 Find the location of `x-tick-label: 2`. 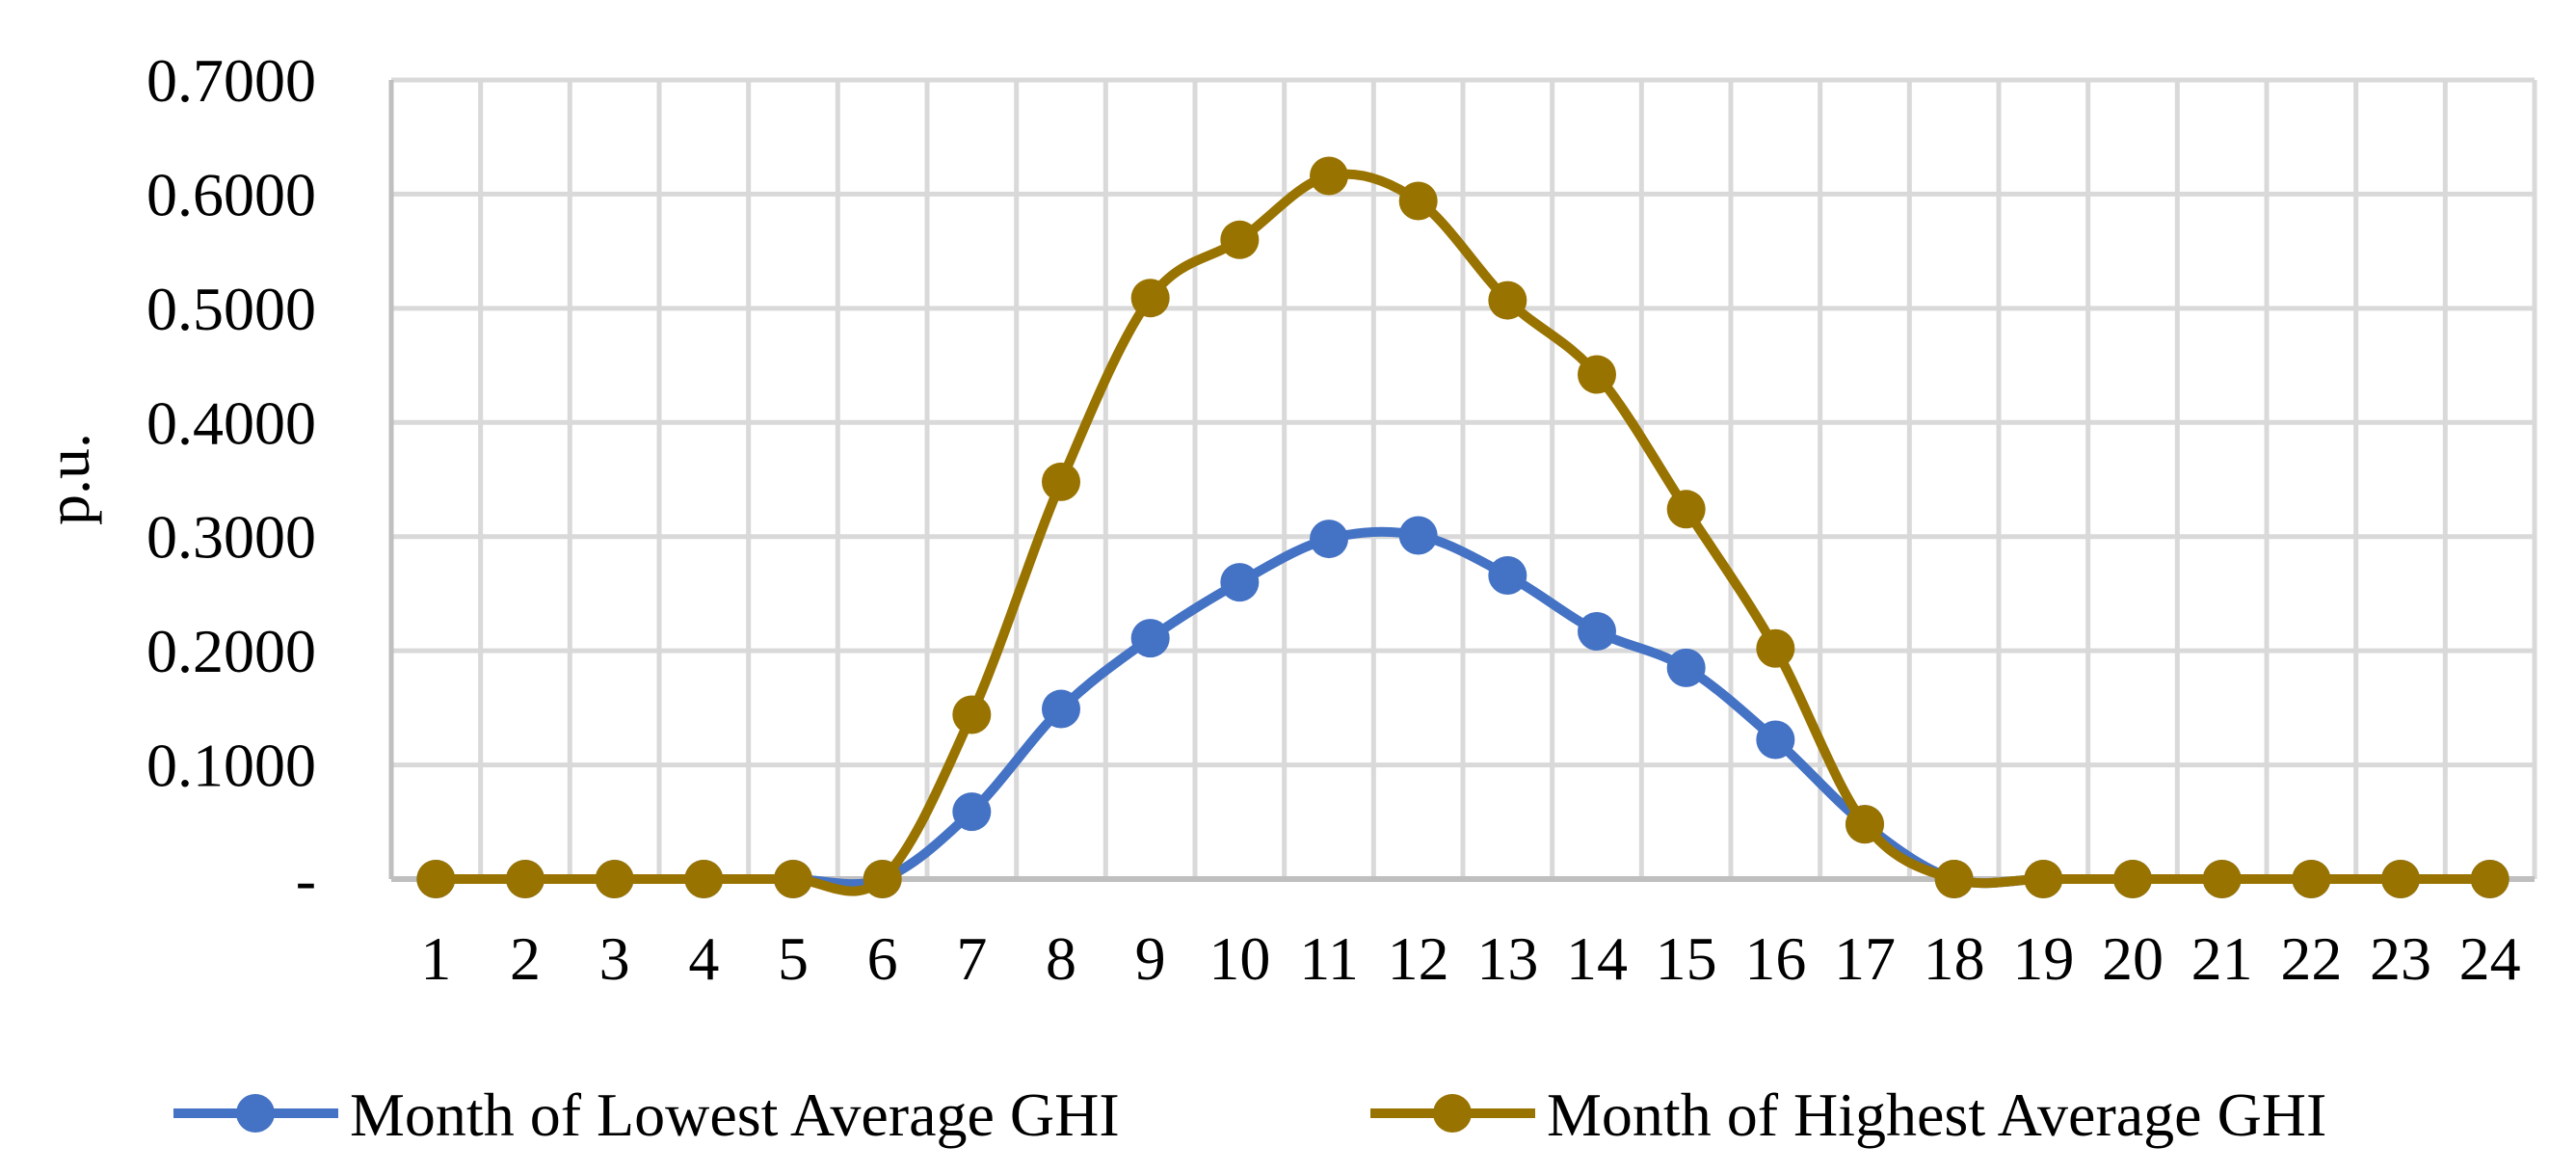

x-tick-label: 2 is located at coordinates (525, 959).